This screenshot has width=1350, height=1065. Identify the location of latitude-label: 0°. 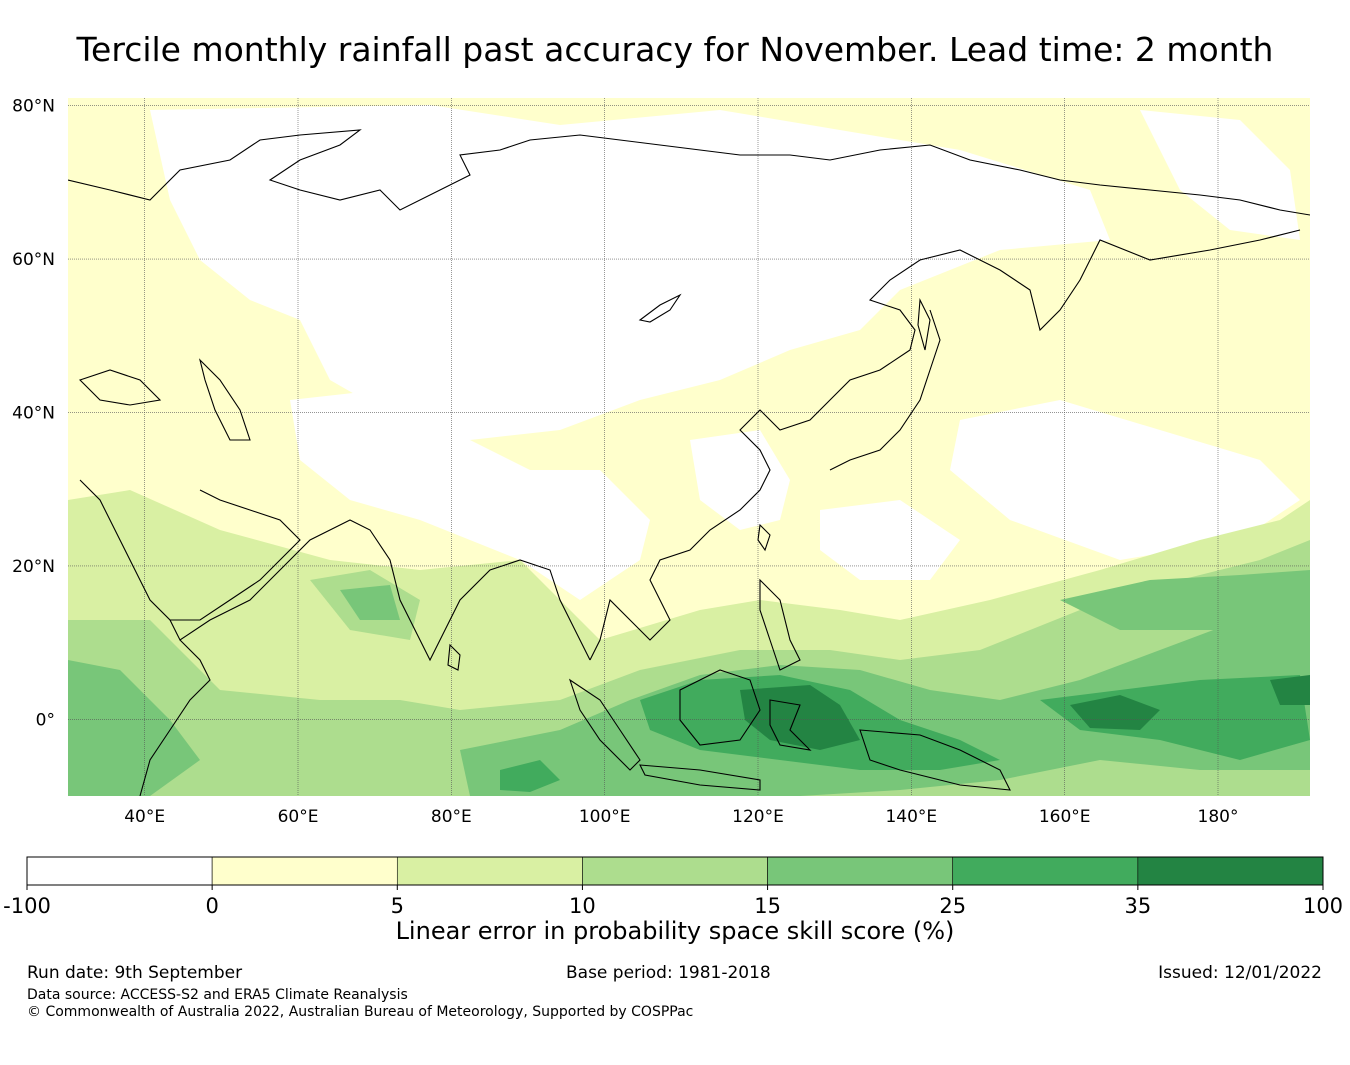
(45, 720).